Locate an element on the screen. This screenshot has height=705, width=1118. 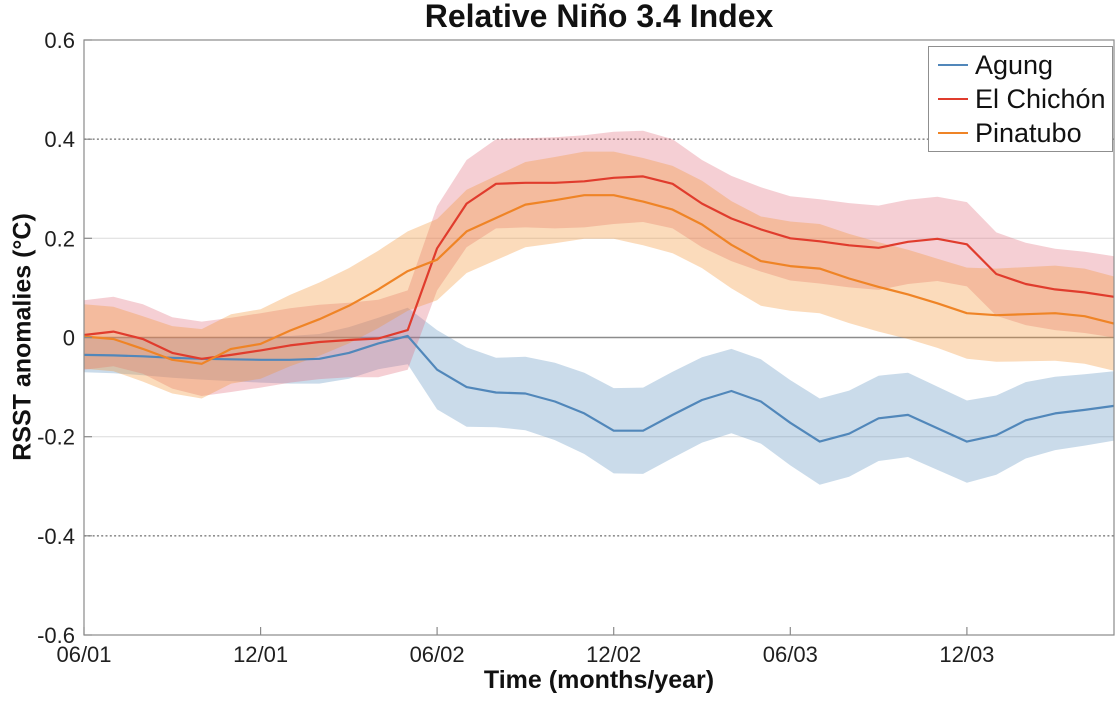
x-tick-label: 06/01 is located at coordinates (83, 654).